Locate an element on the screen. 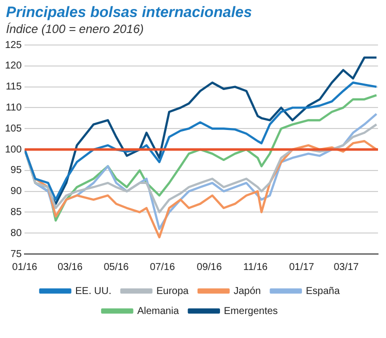  y-tick-label: 120 is located at coordinates (13, 66).